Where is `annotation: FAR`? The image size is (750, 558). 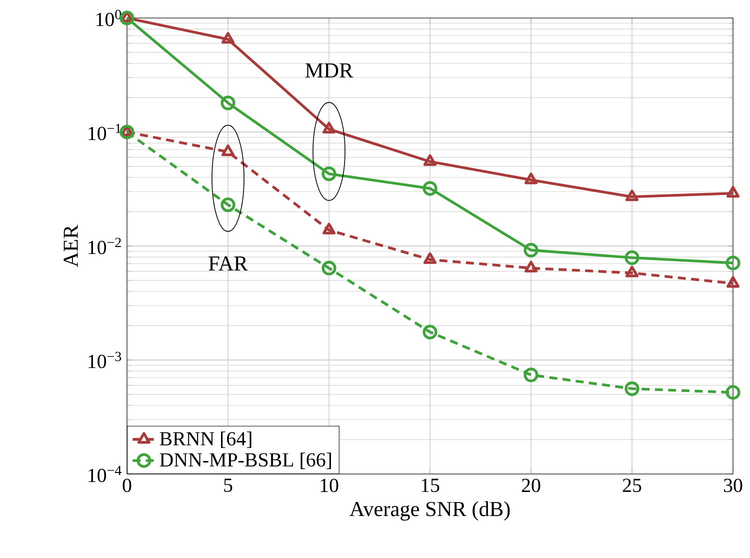
annotation: FAR is located at coordinates (228, 263).